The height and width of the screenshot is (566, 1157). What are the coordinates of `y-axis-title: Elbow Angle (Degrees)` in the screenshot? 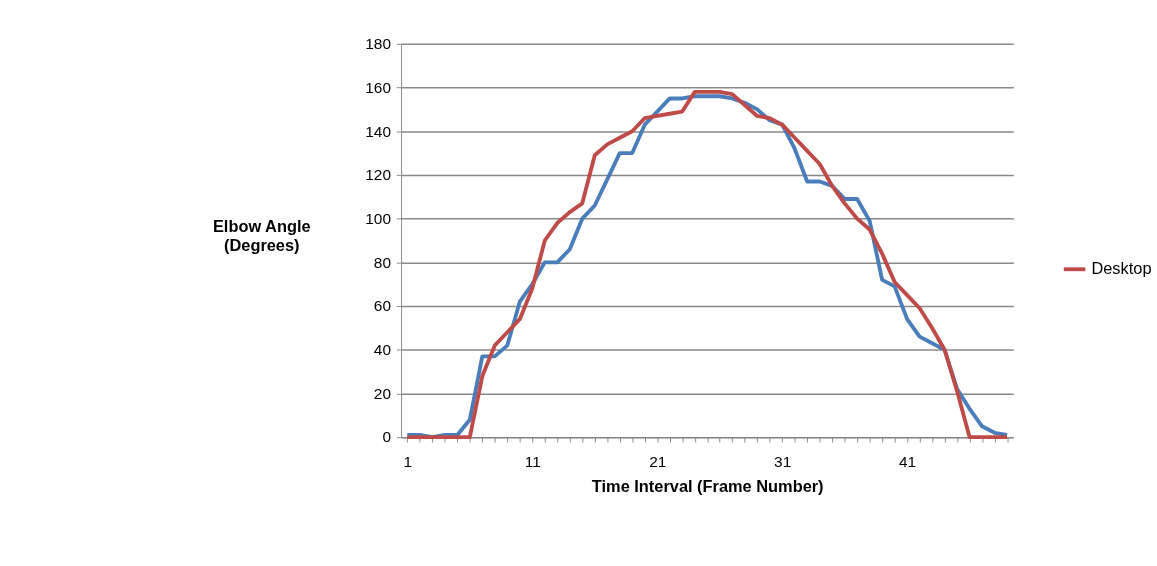 It's located at (261, 235).